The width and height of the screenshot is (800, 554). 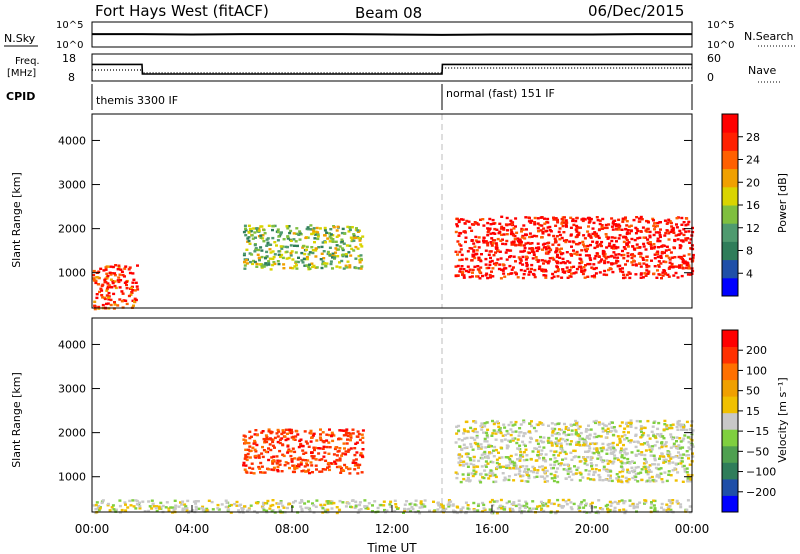 I want to click on velocity-colorbar-tick-label: −100, so click(x=761, y=472).